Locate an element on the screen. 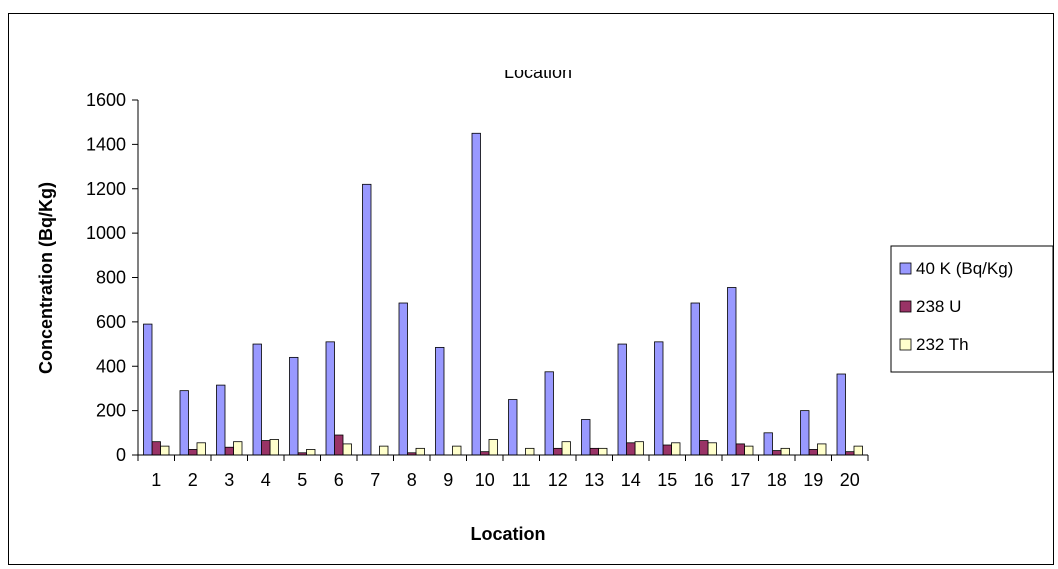 The image size is (1058, 569). x-tick-label: 11 is located at coordinates (521, 480).